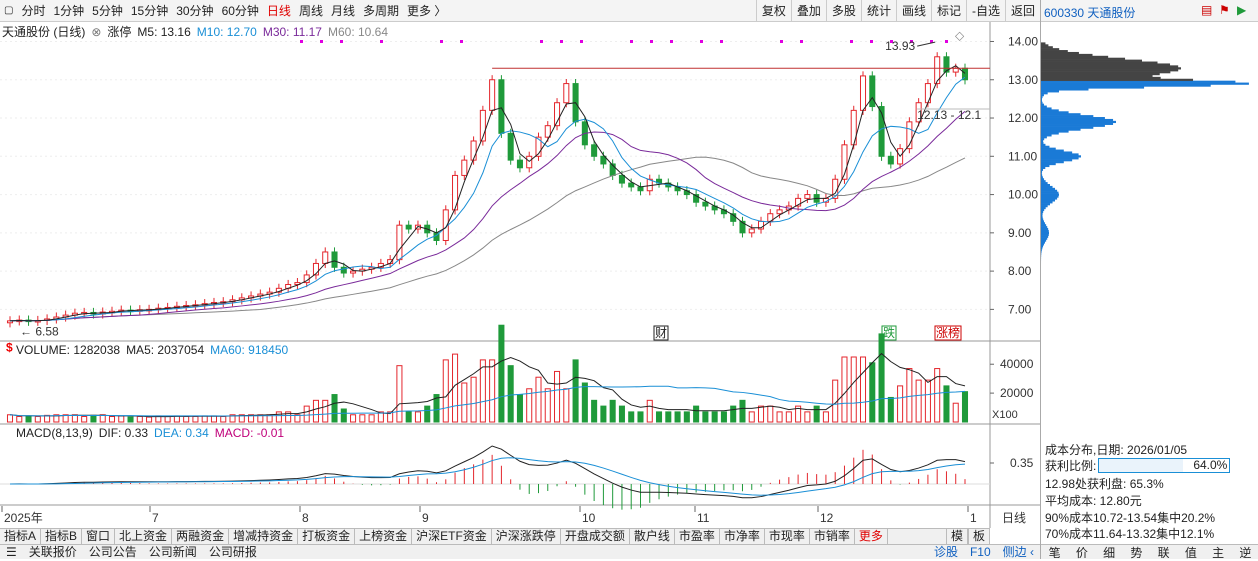  What do you see at coordinates (107, 11) in the screenshot?
I see `period-tab-2: 5分钟` at bounding box center [107, 11].